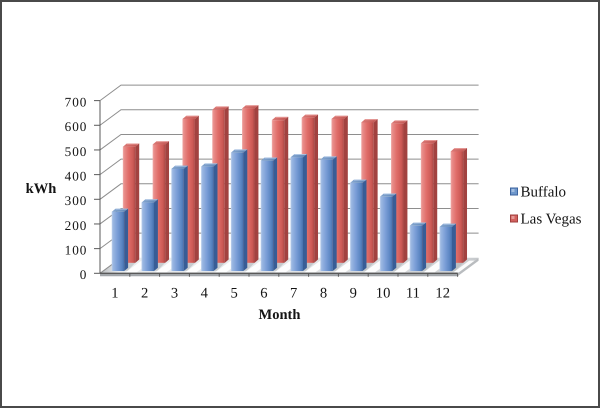 The height and width of the screenshot is (408, 600). I want to click on svg-text: 6, so click(263, 294).